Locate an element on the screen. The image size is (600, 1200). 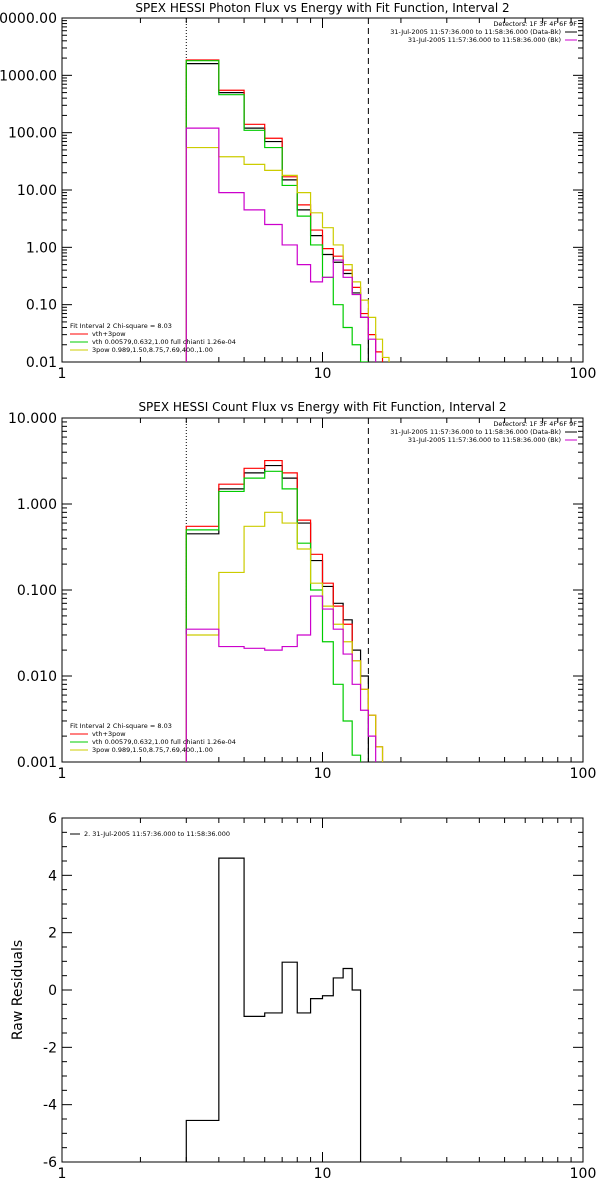
y-tick-label: 4 is located at coordinates (52, 876).